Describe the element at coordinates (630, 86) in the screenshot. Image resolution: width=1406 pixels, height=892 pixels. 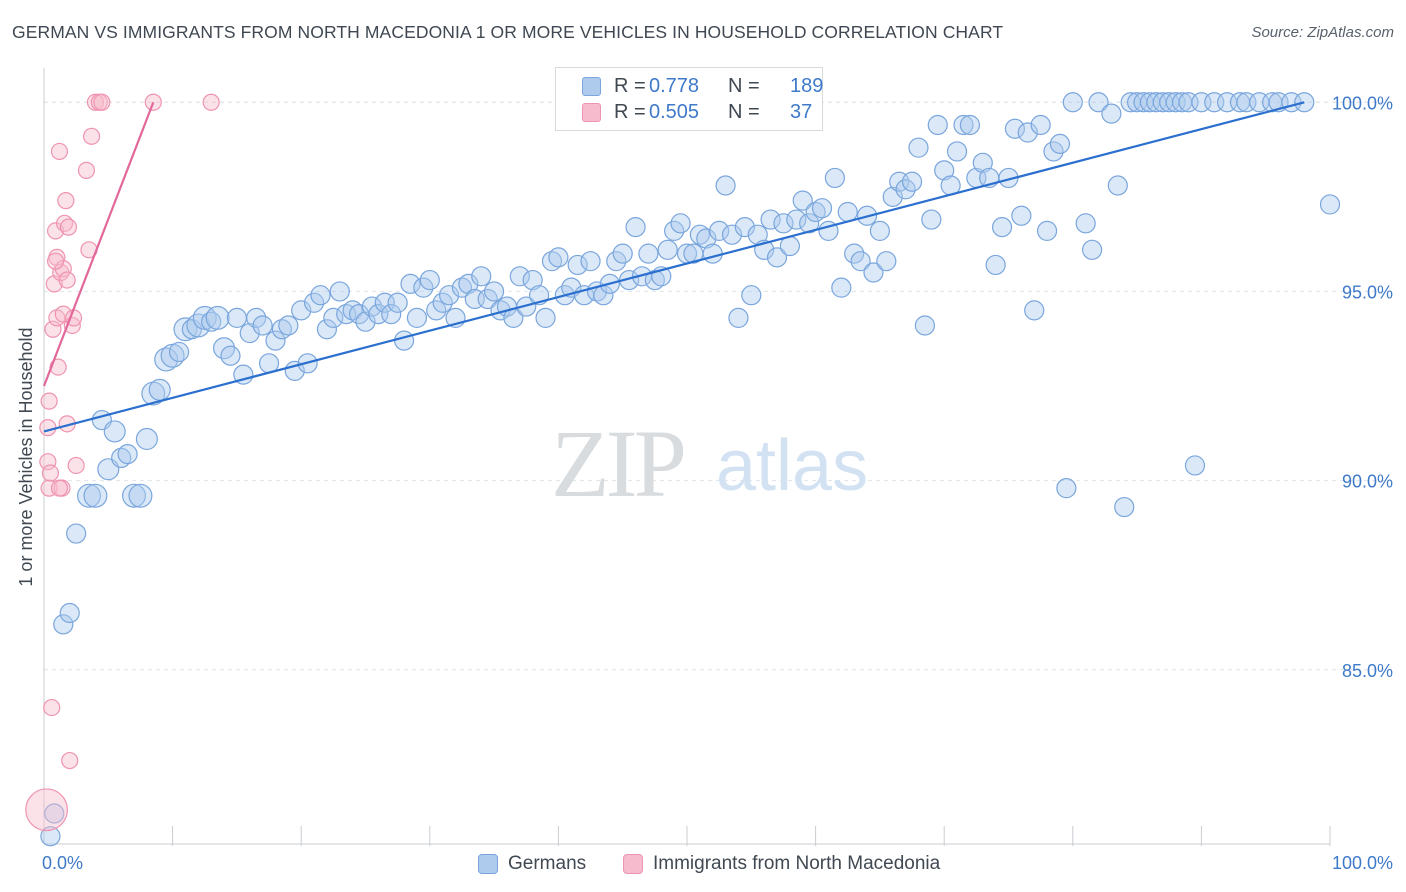
I see `r-label: R =` at that location.